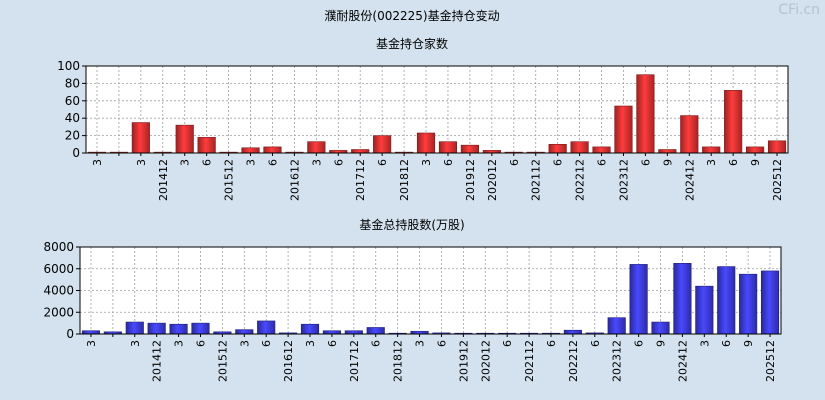  I want to click on chart2-ytick-label: 0, so click(70, 334).